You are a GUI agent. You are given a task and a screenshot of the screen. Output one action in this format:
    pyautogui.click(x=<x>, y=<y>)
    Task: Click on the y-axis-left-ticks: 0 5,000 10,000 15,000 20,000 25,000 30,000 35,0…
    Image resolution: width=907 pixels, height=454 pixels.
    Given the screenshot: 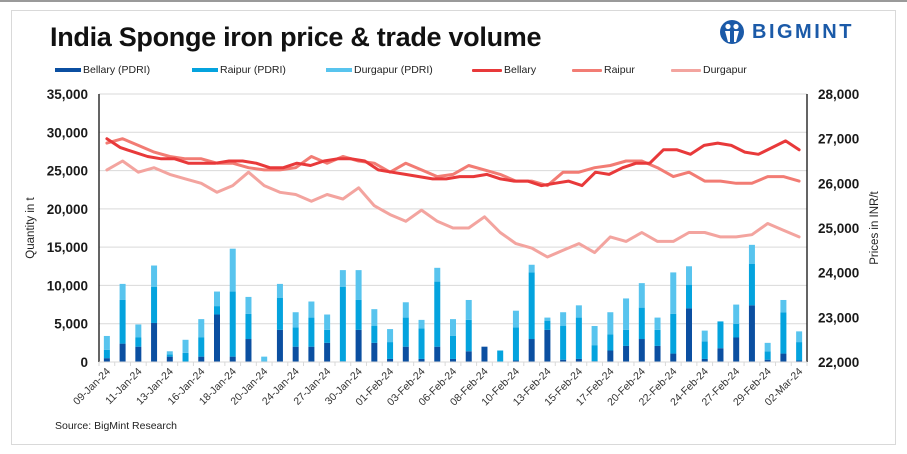 What is the action you would take?
    pyautogui.click(x=67, y=228)
    